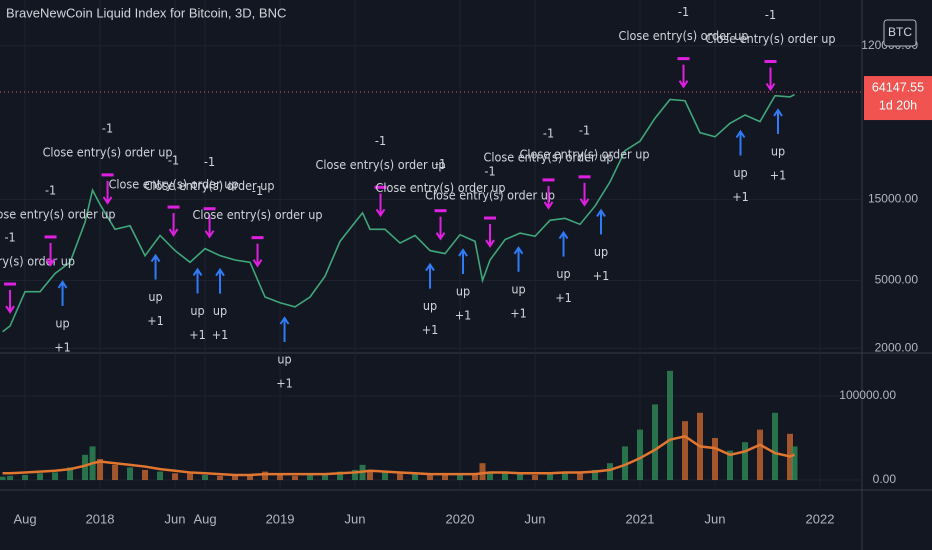  I want to click on last-price-box, so click(898, 98).